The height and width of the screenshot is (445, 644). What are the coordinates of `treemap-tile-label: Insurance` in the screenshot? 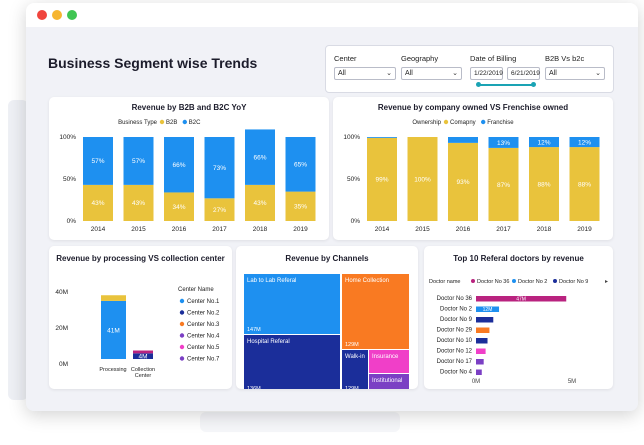 It's located at (385, 357).